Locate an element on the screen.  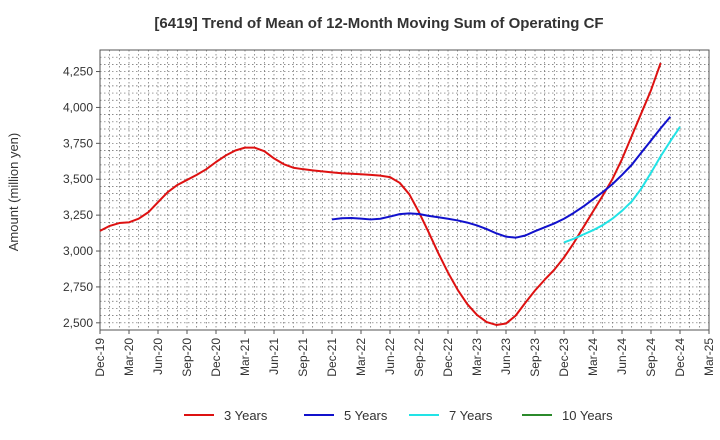
series-line-5-years is located at coordinates (501, 177).